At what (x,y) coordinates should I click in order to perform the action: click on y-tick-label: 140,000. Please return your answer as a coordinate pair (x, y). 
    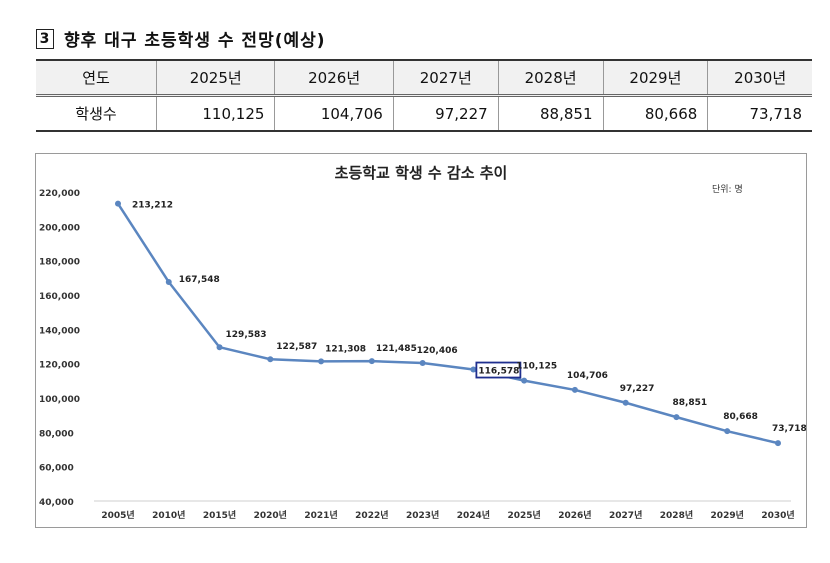
    Looking at the image, I should click on (59, 331).